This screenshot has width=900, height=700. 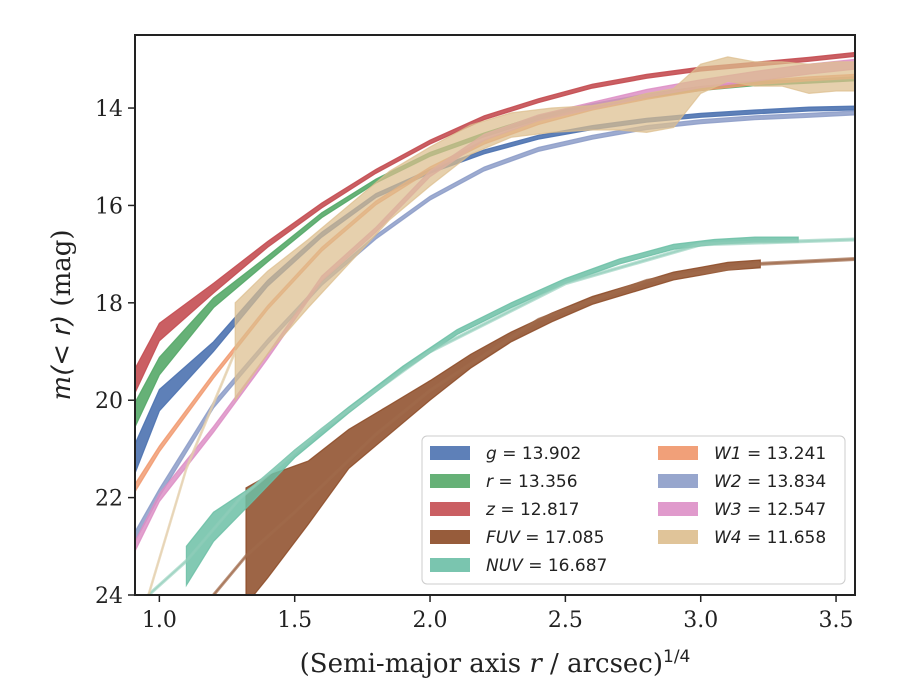 I want to click on legend-label: W1 = 13.241, so click(x=770, y=454).